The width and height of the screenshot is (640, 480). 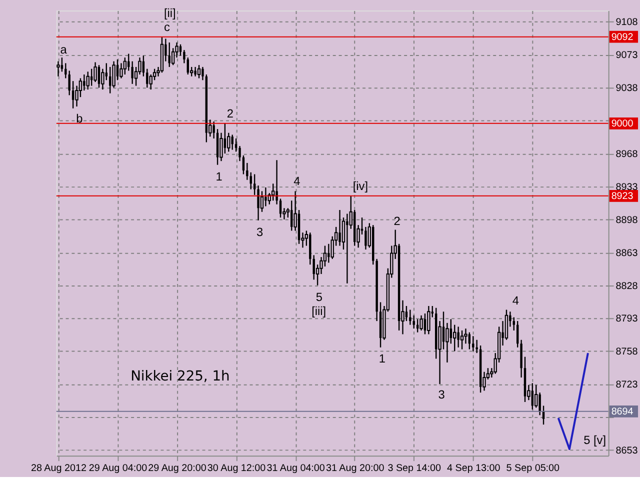 What do you see at coordinates (627, 450) in the screenshot?
I see `y-tick-label: 8653` at bounding box center [627, 450].